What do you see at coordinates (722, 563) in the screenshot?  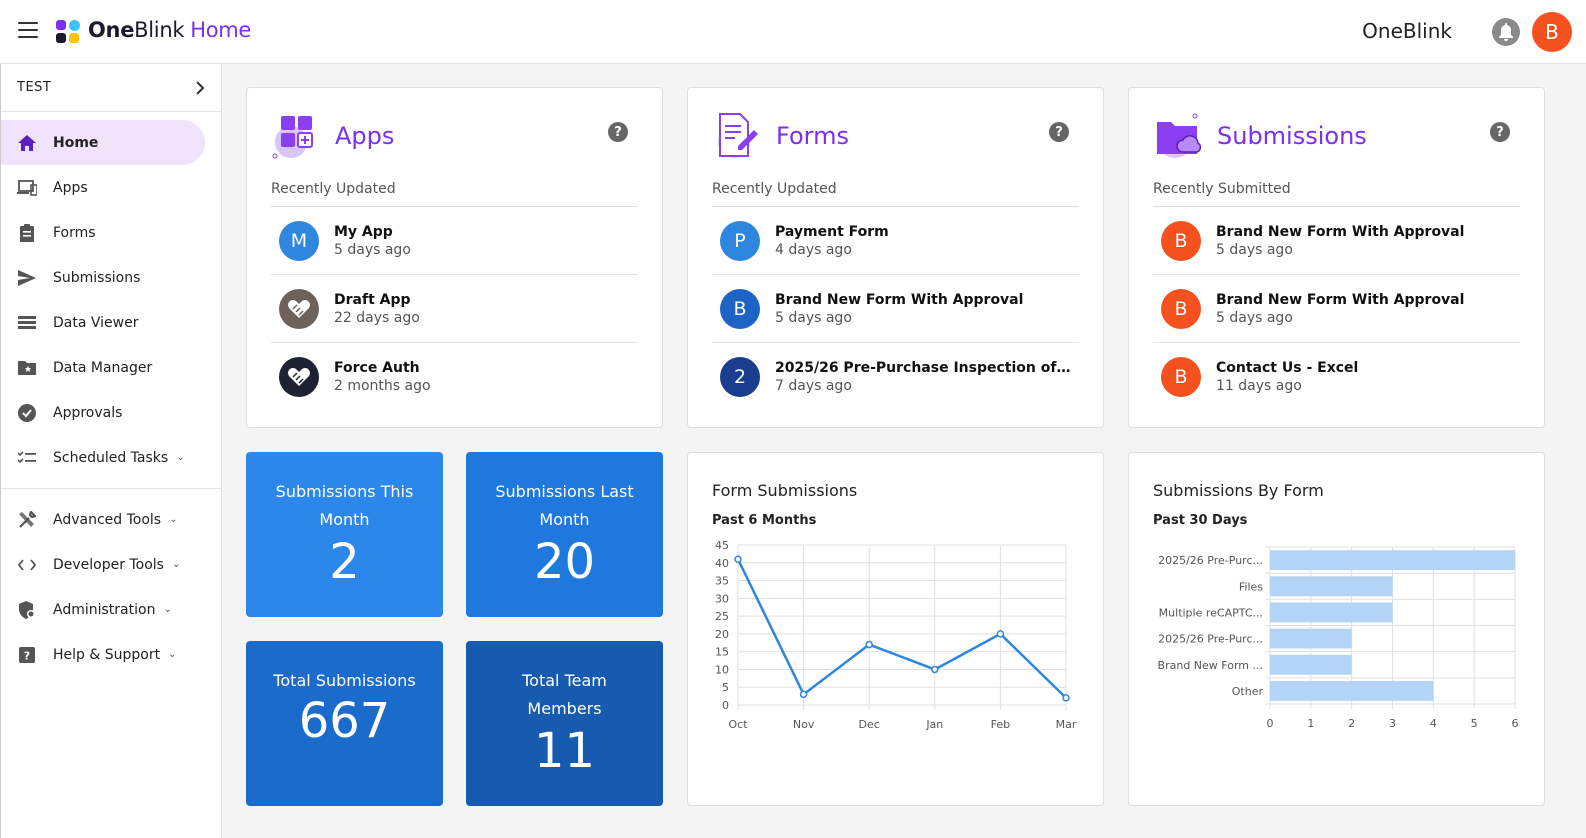 I see `y-tick-label: 40` at bounding box center [722, 563].